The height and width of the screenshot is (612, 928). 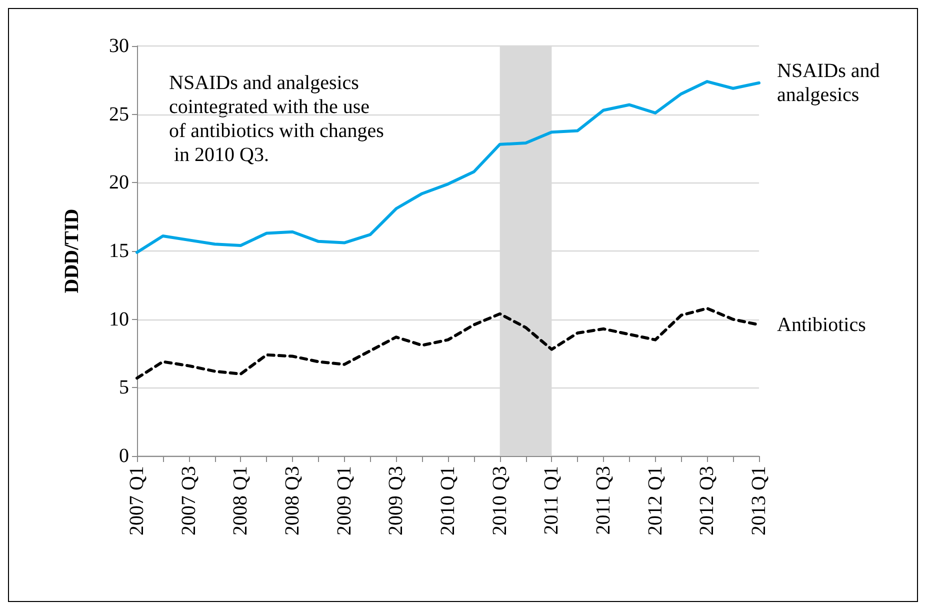 What do you see at coordinates (119, 114) in the screenshot?
I see `y-tick-label: 25` at bounding box center [119, 114].